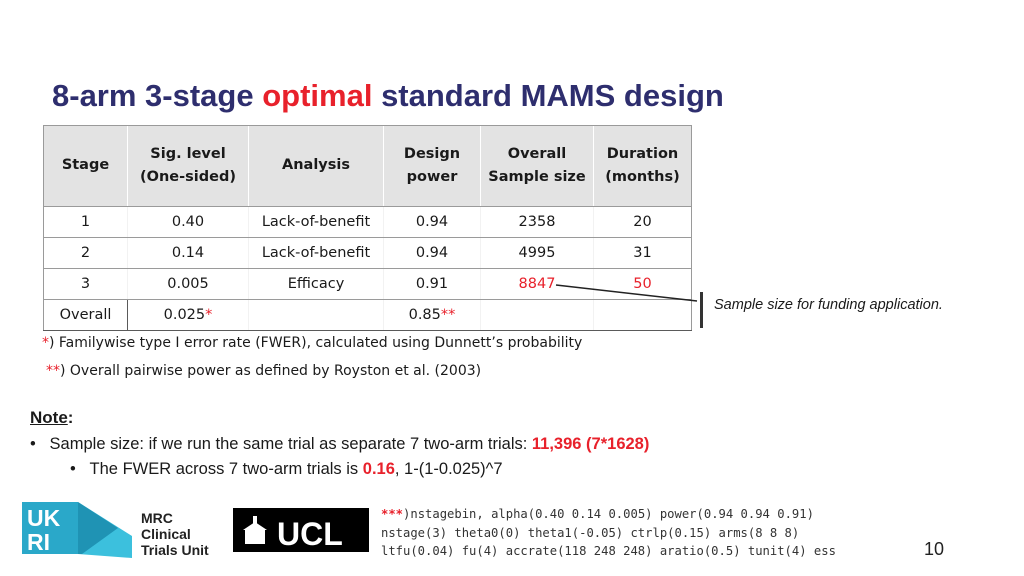 This screenshot has height=576, width=1024. What do you see at coordinates (537, 253) in the screenshot?
I see `cell-sample: 4995` at bounding box center [537, 253].